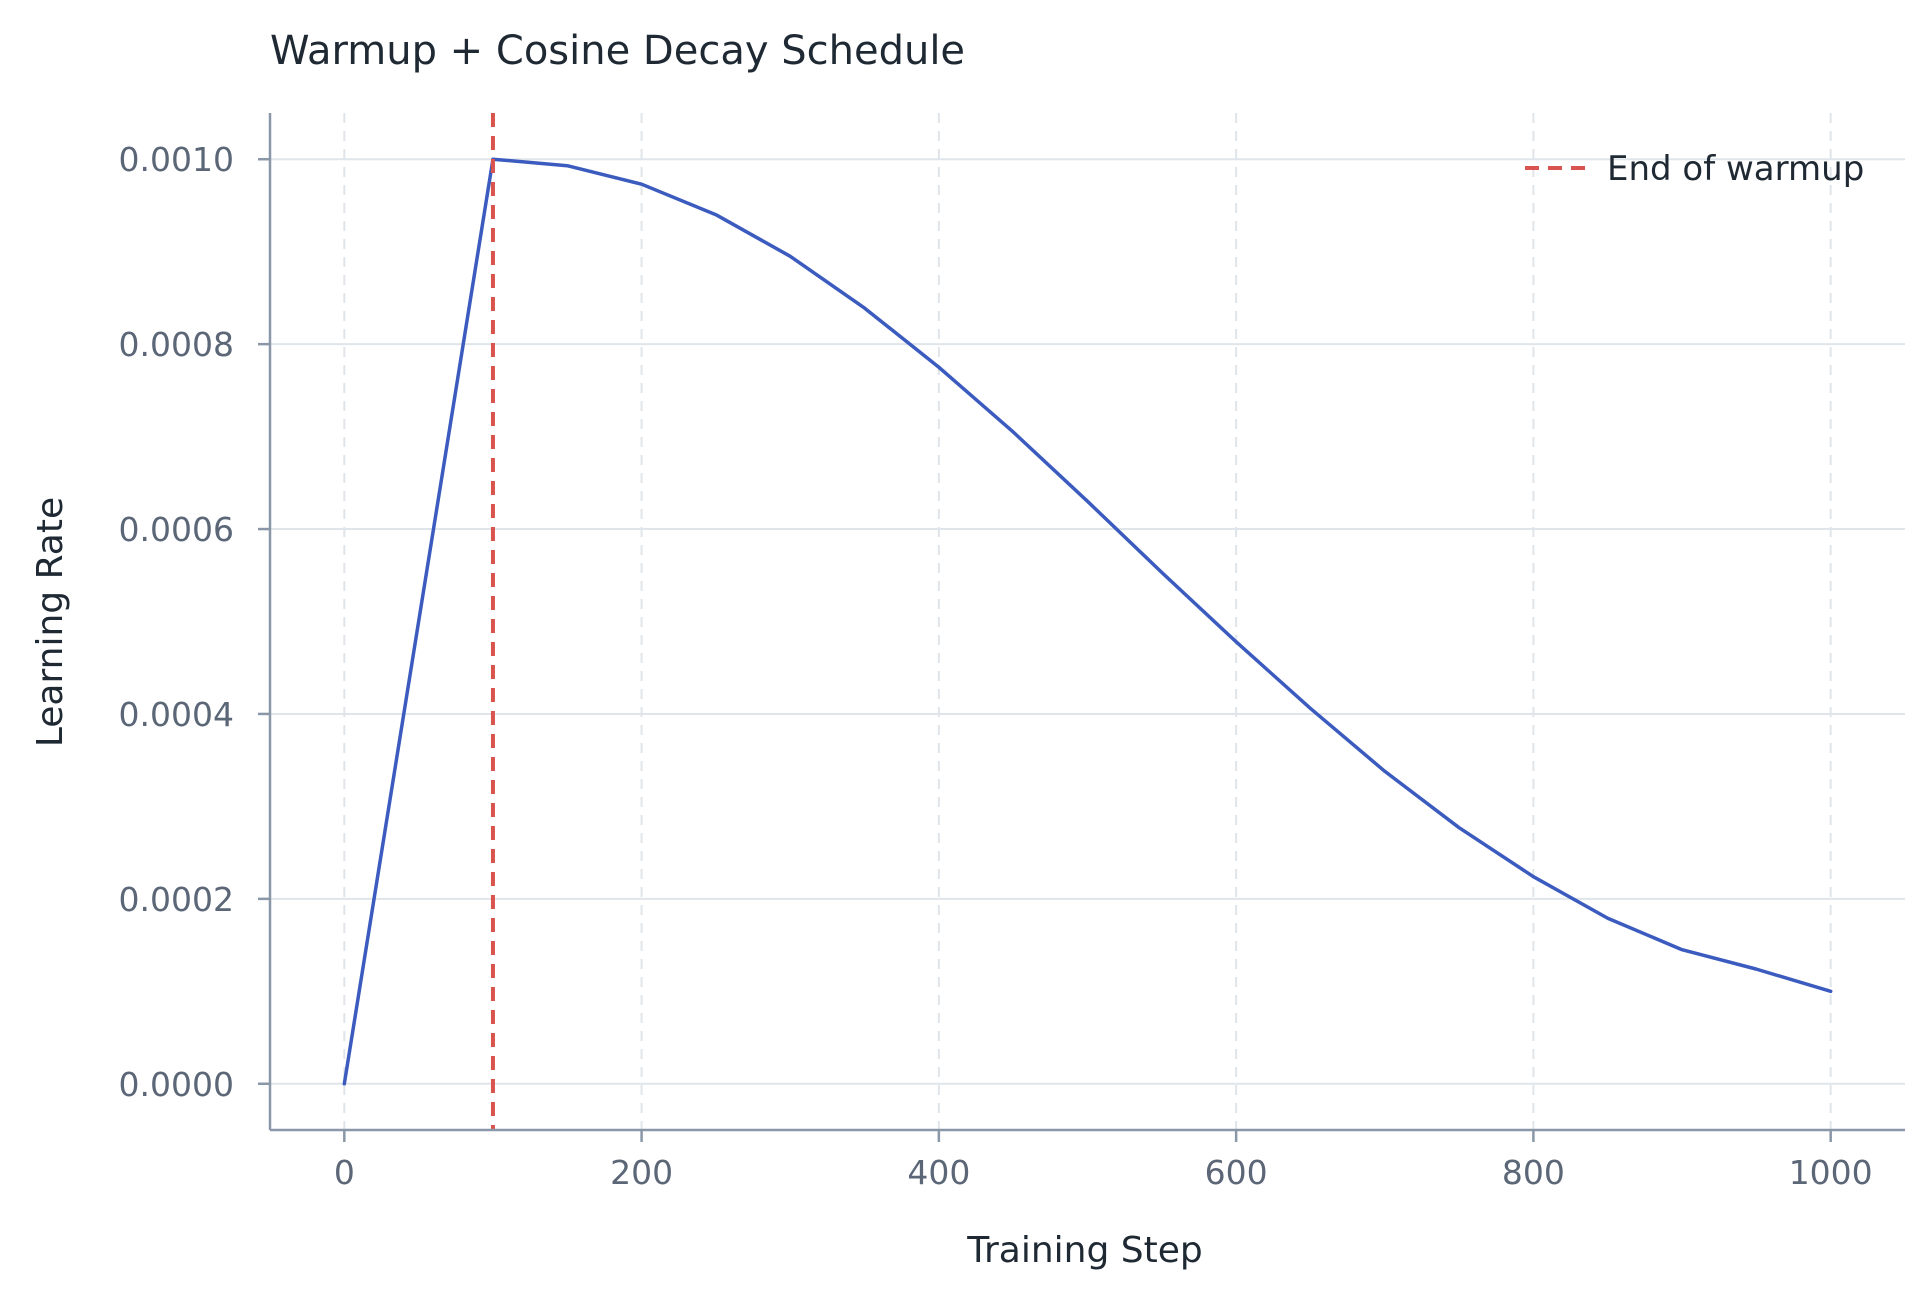  Describe the element at coordinates (176, 1084) in the screenshot. I see `y-tick-label: 0.0000` at that location.